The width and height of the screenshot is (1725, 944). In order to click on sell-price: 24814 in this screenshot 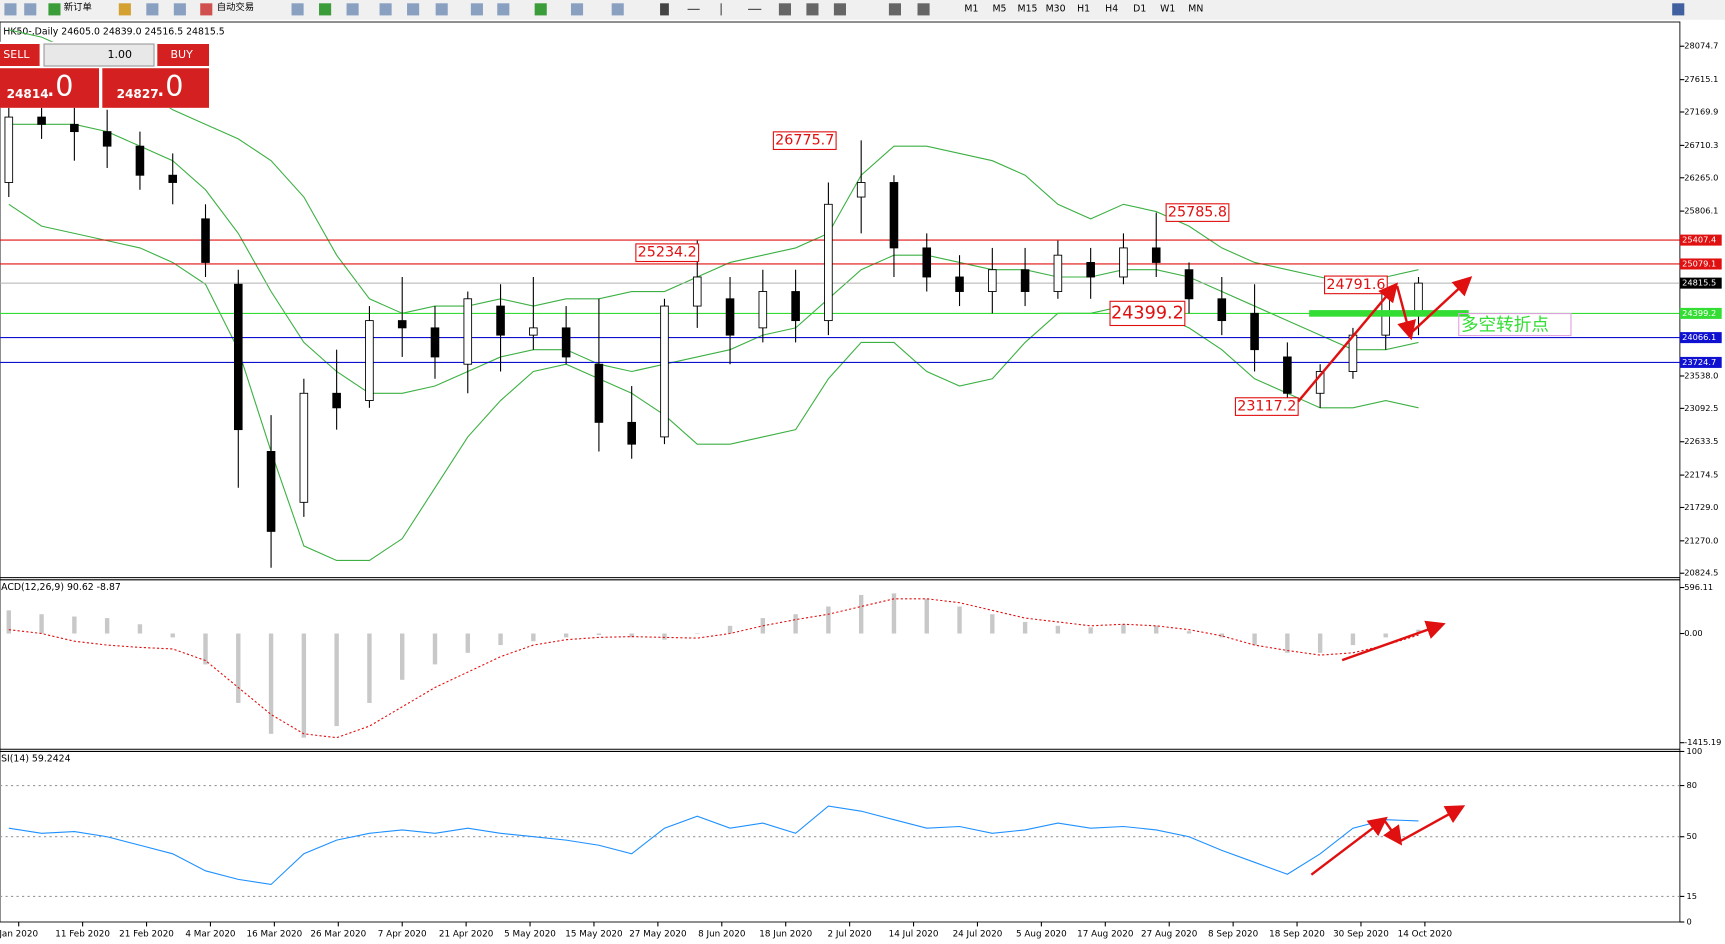, I will do `click(28, 94)`.